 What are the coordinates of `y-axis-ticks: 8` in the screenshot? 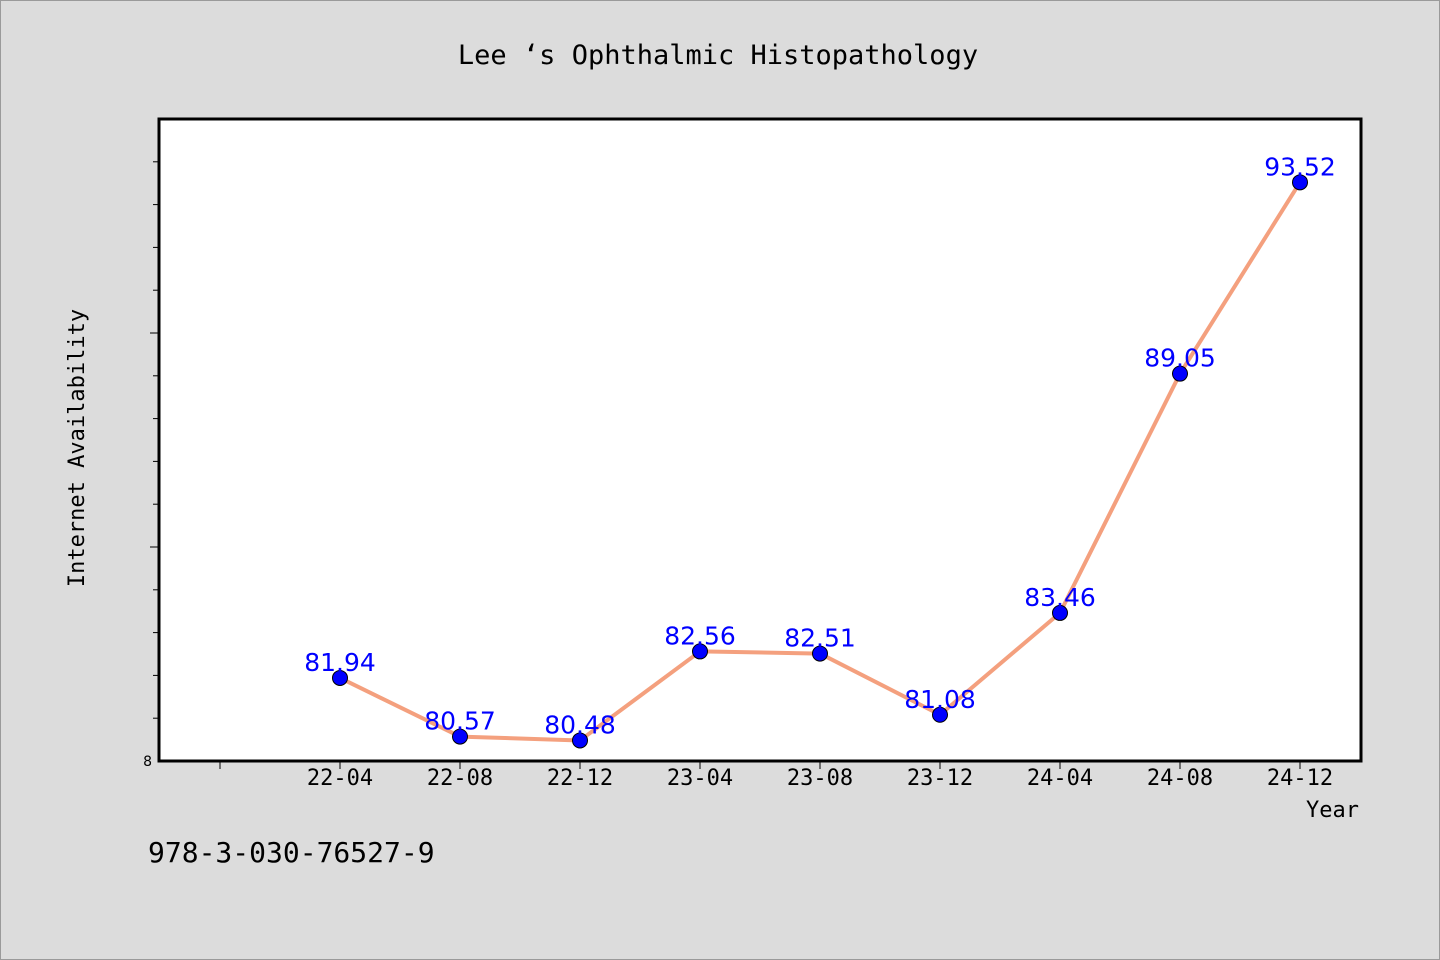 It's located at (151, 465).